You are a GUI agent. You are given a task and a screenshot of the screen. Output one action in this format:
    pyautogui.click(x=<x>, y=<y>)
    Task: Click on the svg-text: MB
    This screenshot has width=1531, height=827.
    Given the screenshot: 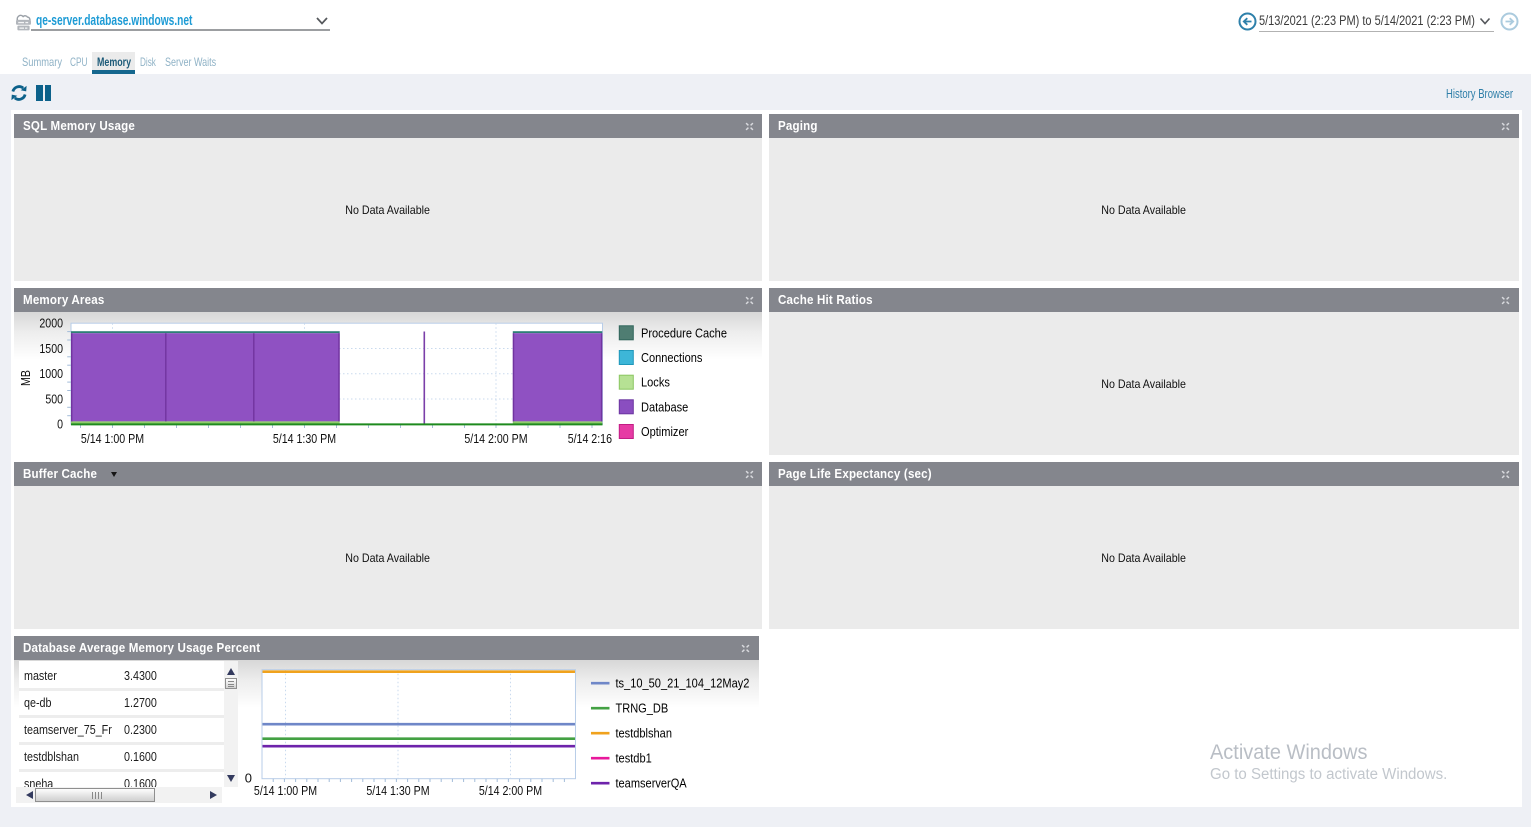 What is the action you would take?
    pyautogui.click(x=26, y=378)
    